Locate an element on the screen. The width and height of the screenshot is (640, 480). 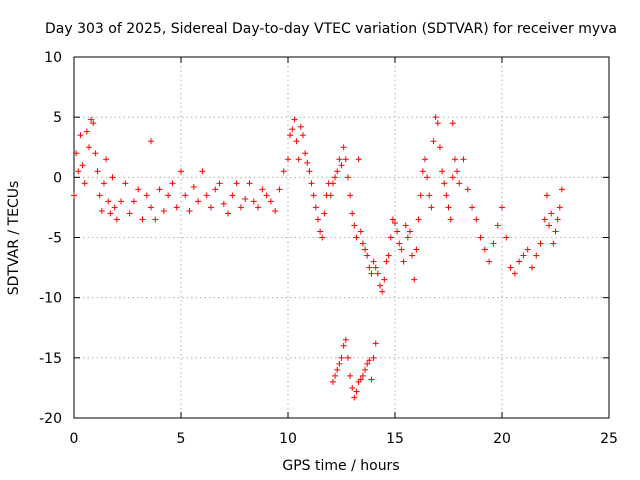
y-tick-label: 10 is located at coordinates (53, 58).